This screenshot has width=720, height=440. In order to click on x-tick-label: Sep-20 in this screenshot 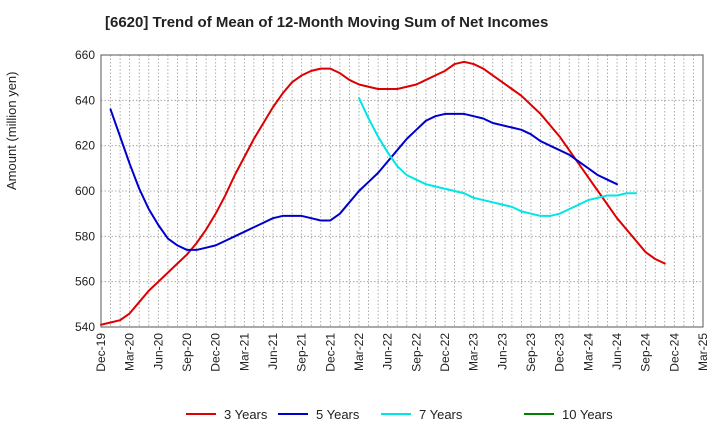, I will do `click(187, 352)`.